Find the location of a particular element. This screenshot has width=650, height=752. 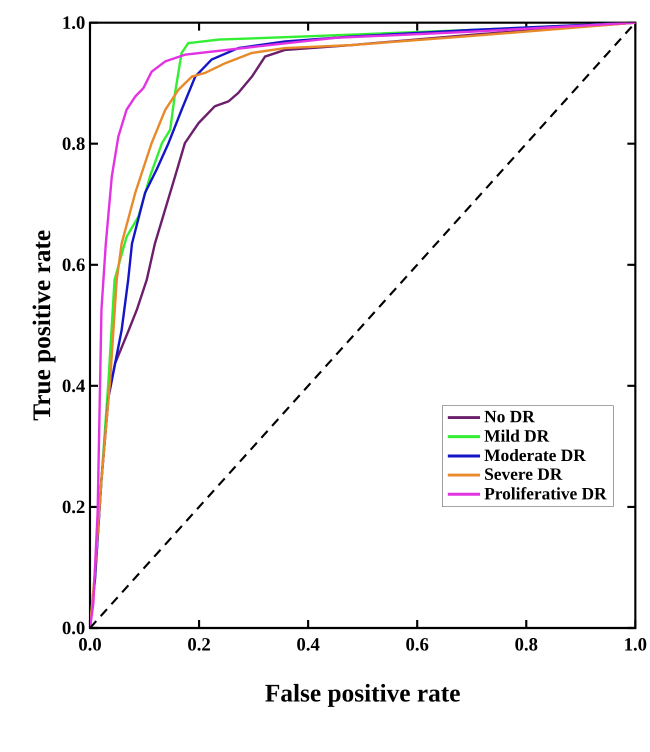

x-tick-label: 0.6 is located at coordinates (417, 644).